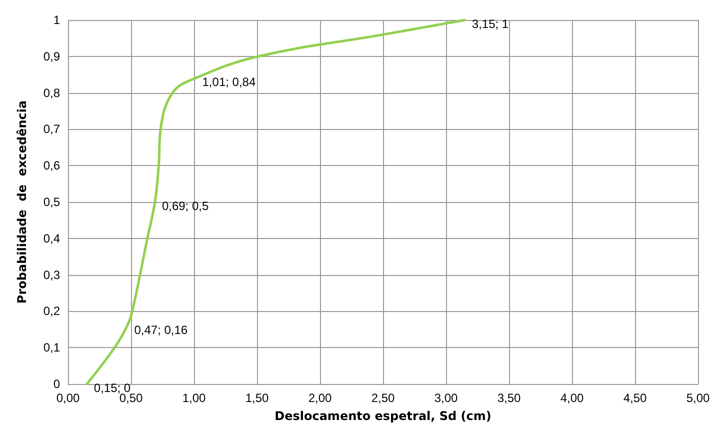  I want to click on y-tick-label: 0,6, so click(51, 165).